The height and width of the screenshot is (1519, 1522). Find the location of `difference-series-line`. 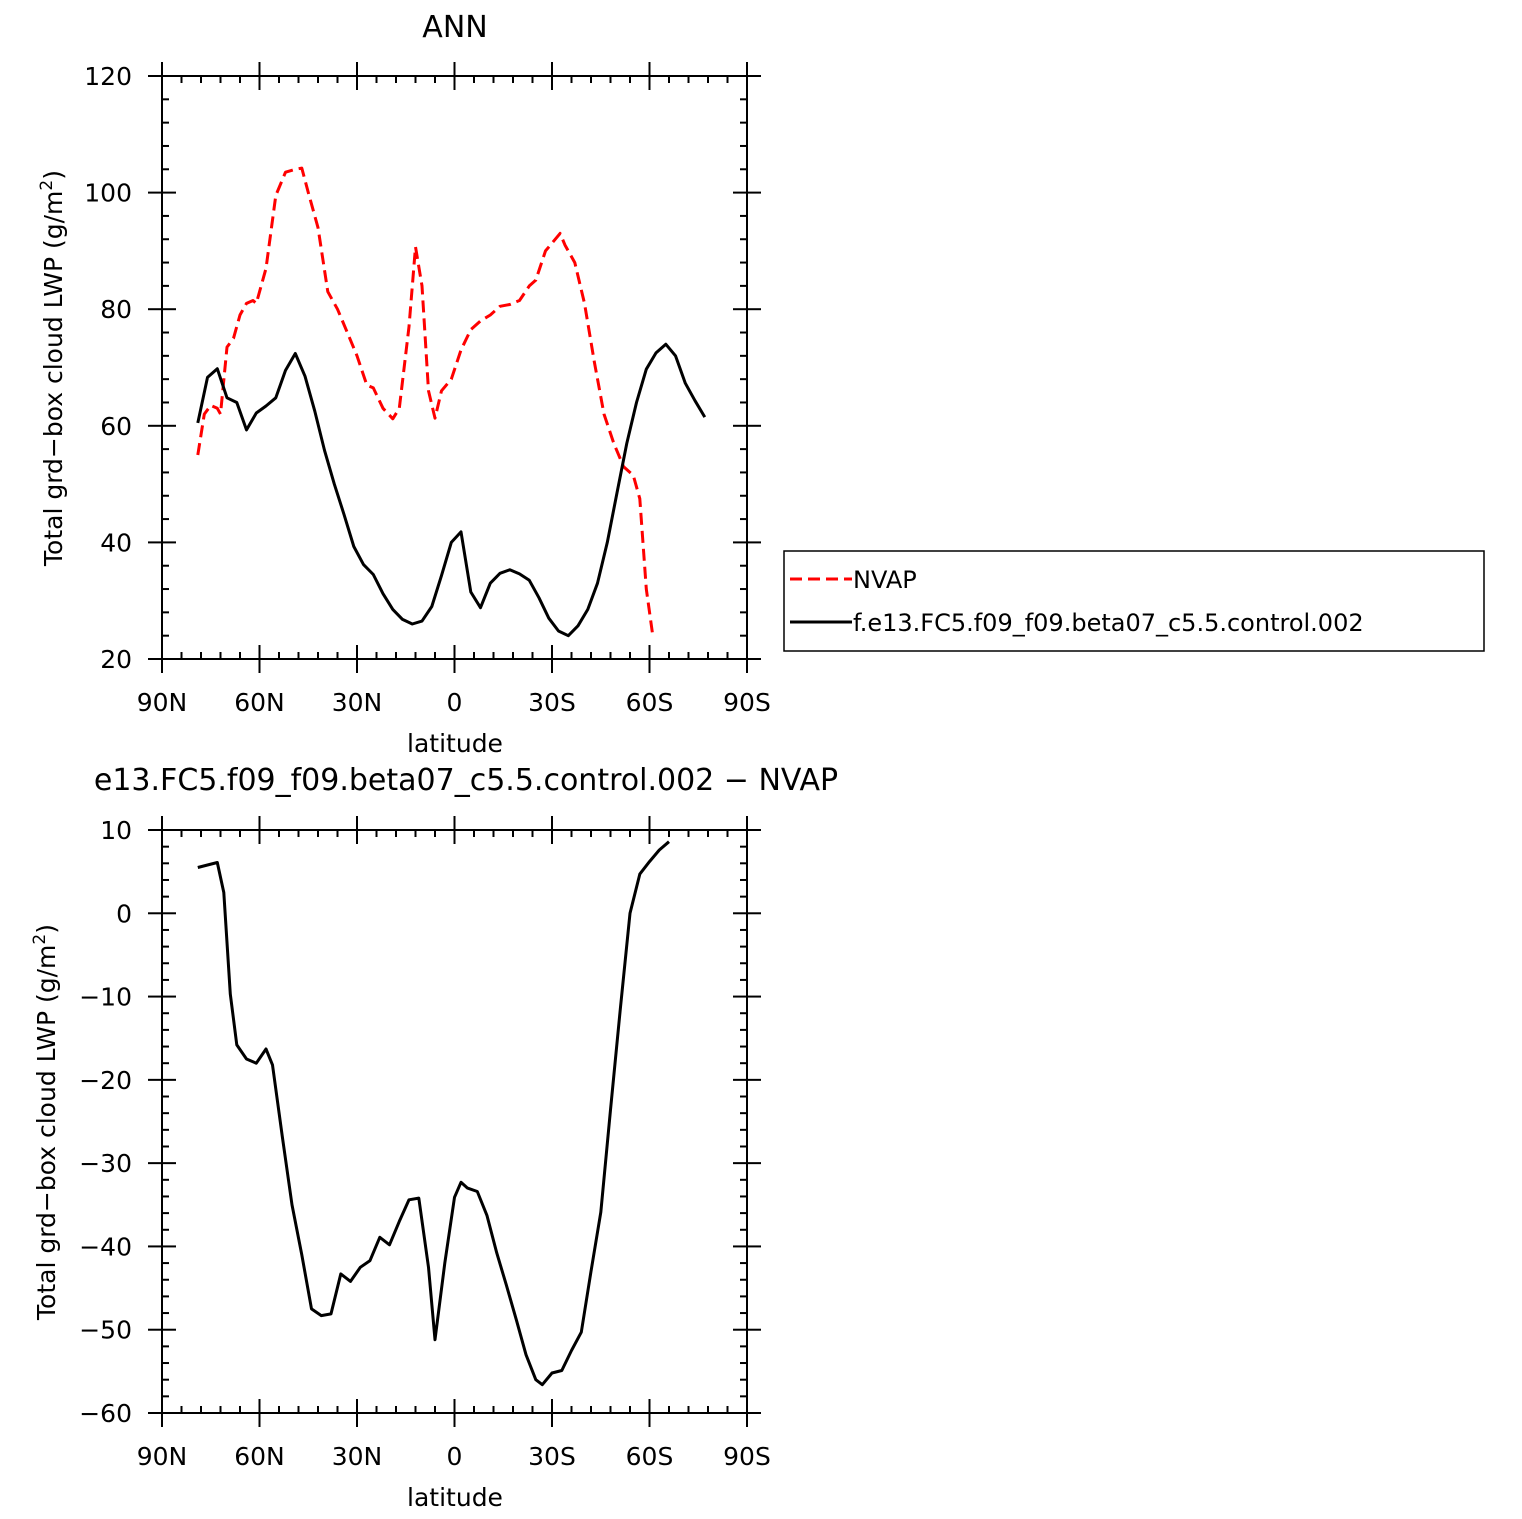

difference-series-line is located at coordinates (433, 1113).